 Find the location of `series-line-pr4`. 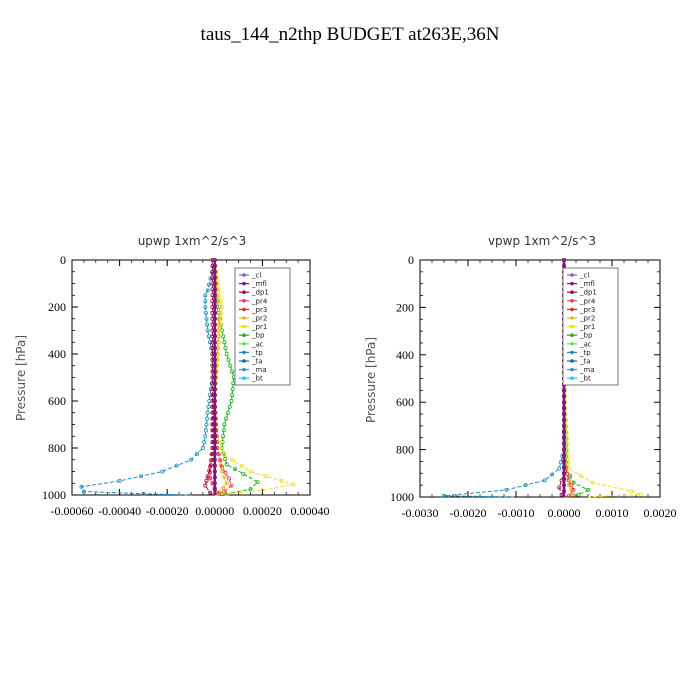

series-line-pr4 is located at coordinates (569, 379).